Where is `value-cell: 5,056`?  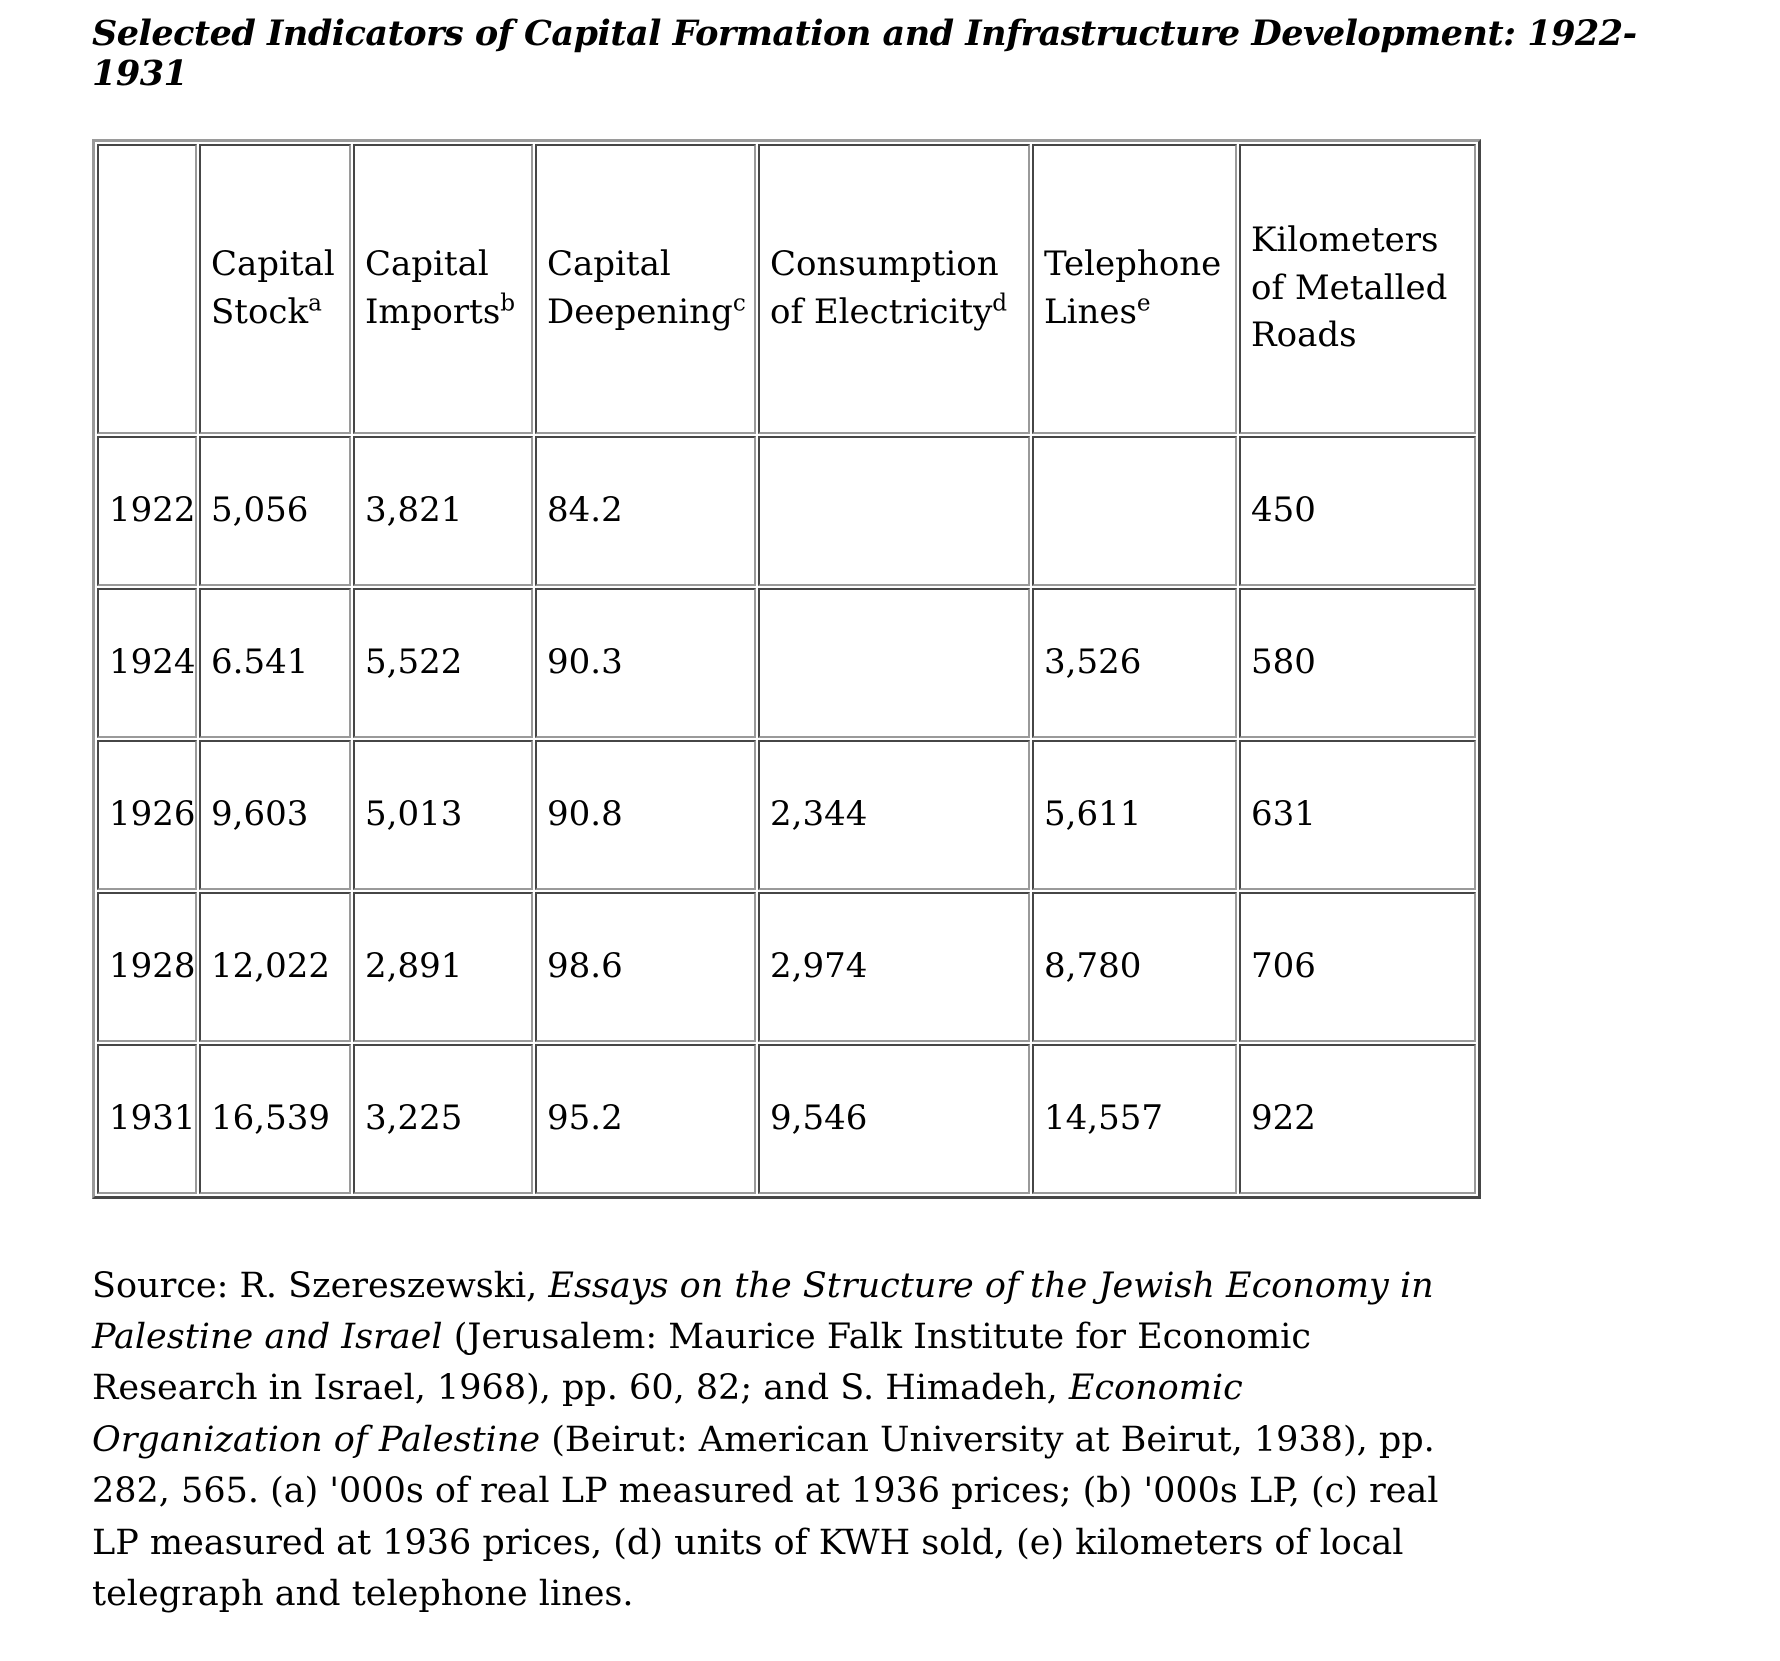
value-cell: 5,056 is located at coordinates (275, 510).